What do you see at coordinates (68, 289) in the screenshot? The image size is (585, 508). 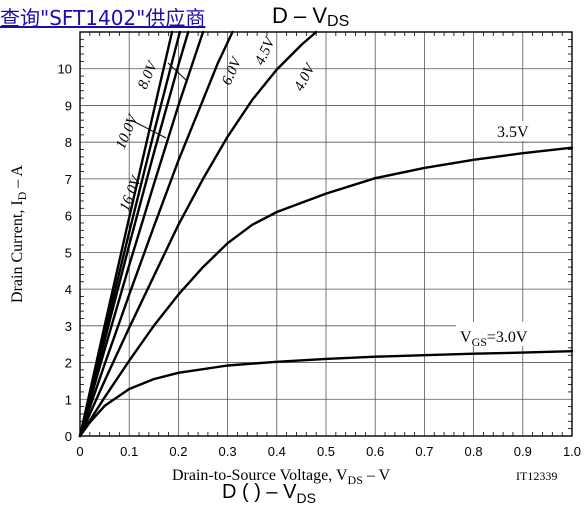 I see `y-tick-label: 4` at bounding box center [68, 289].